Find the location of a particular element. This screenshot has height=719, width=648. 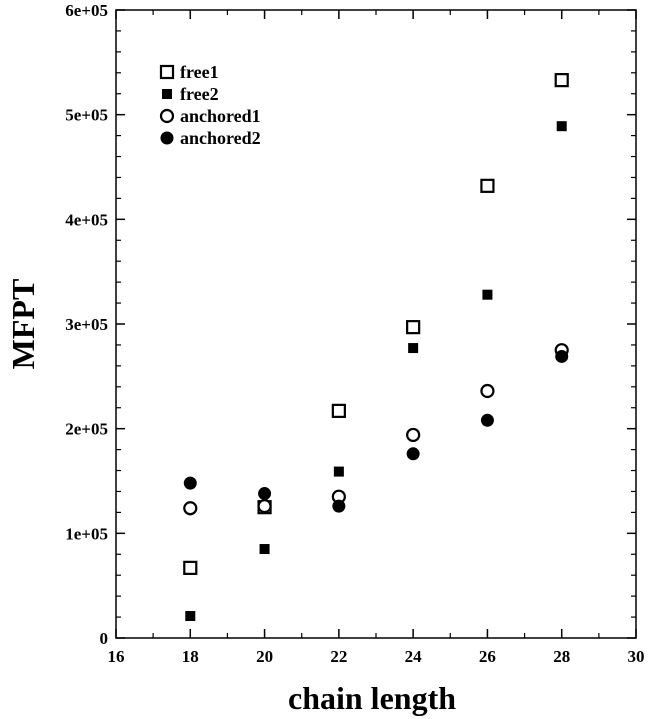

legend-item: free1 is located at coordinates (189, 72).